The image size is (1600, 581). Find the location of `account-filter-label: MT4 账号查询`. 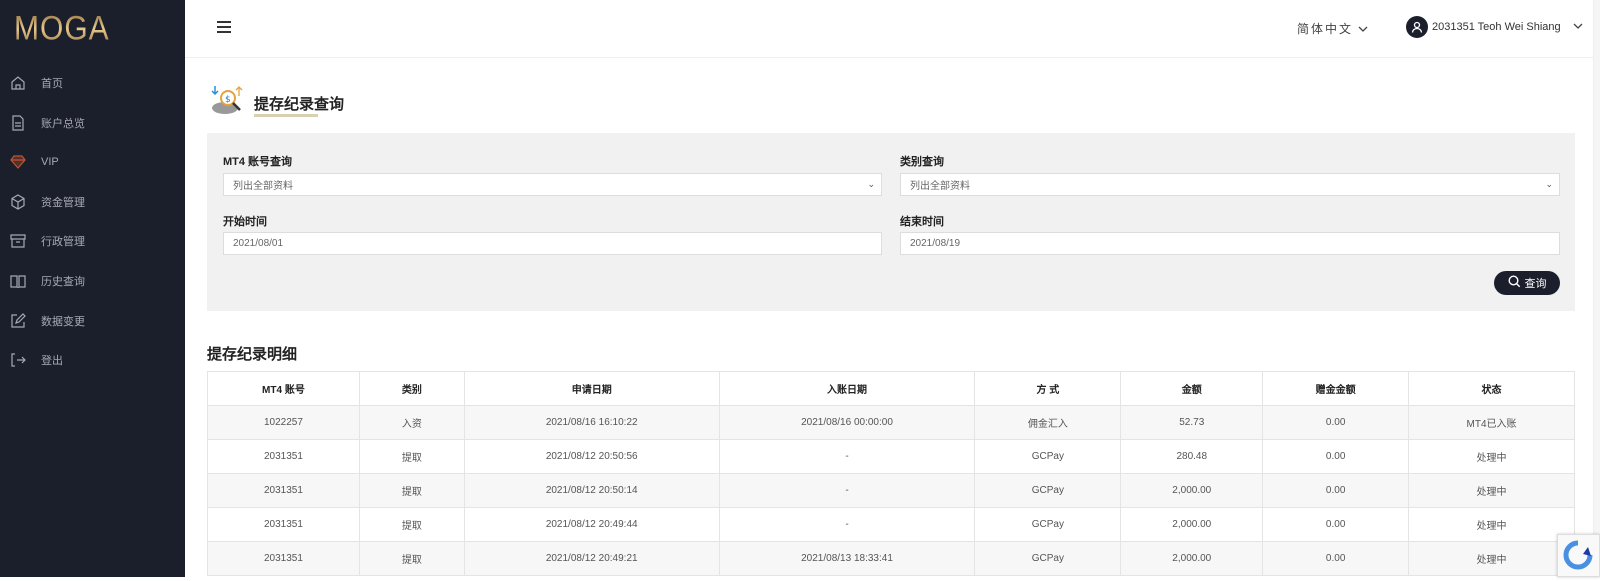

account-filter-label: MT4 账号查询 is located at coordinates (258, 162).